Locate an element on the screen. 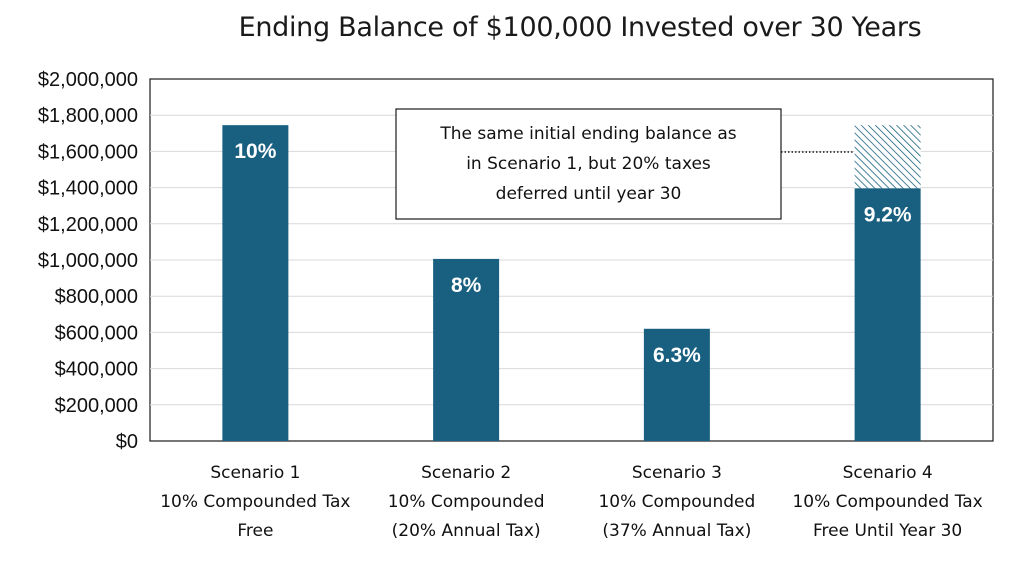  annotation-text: The same initial ending balance as is located at coordinates (587, 134).